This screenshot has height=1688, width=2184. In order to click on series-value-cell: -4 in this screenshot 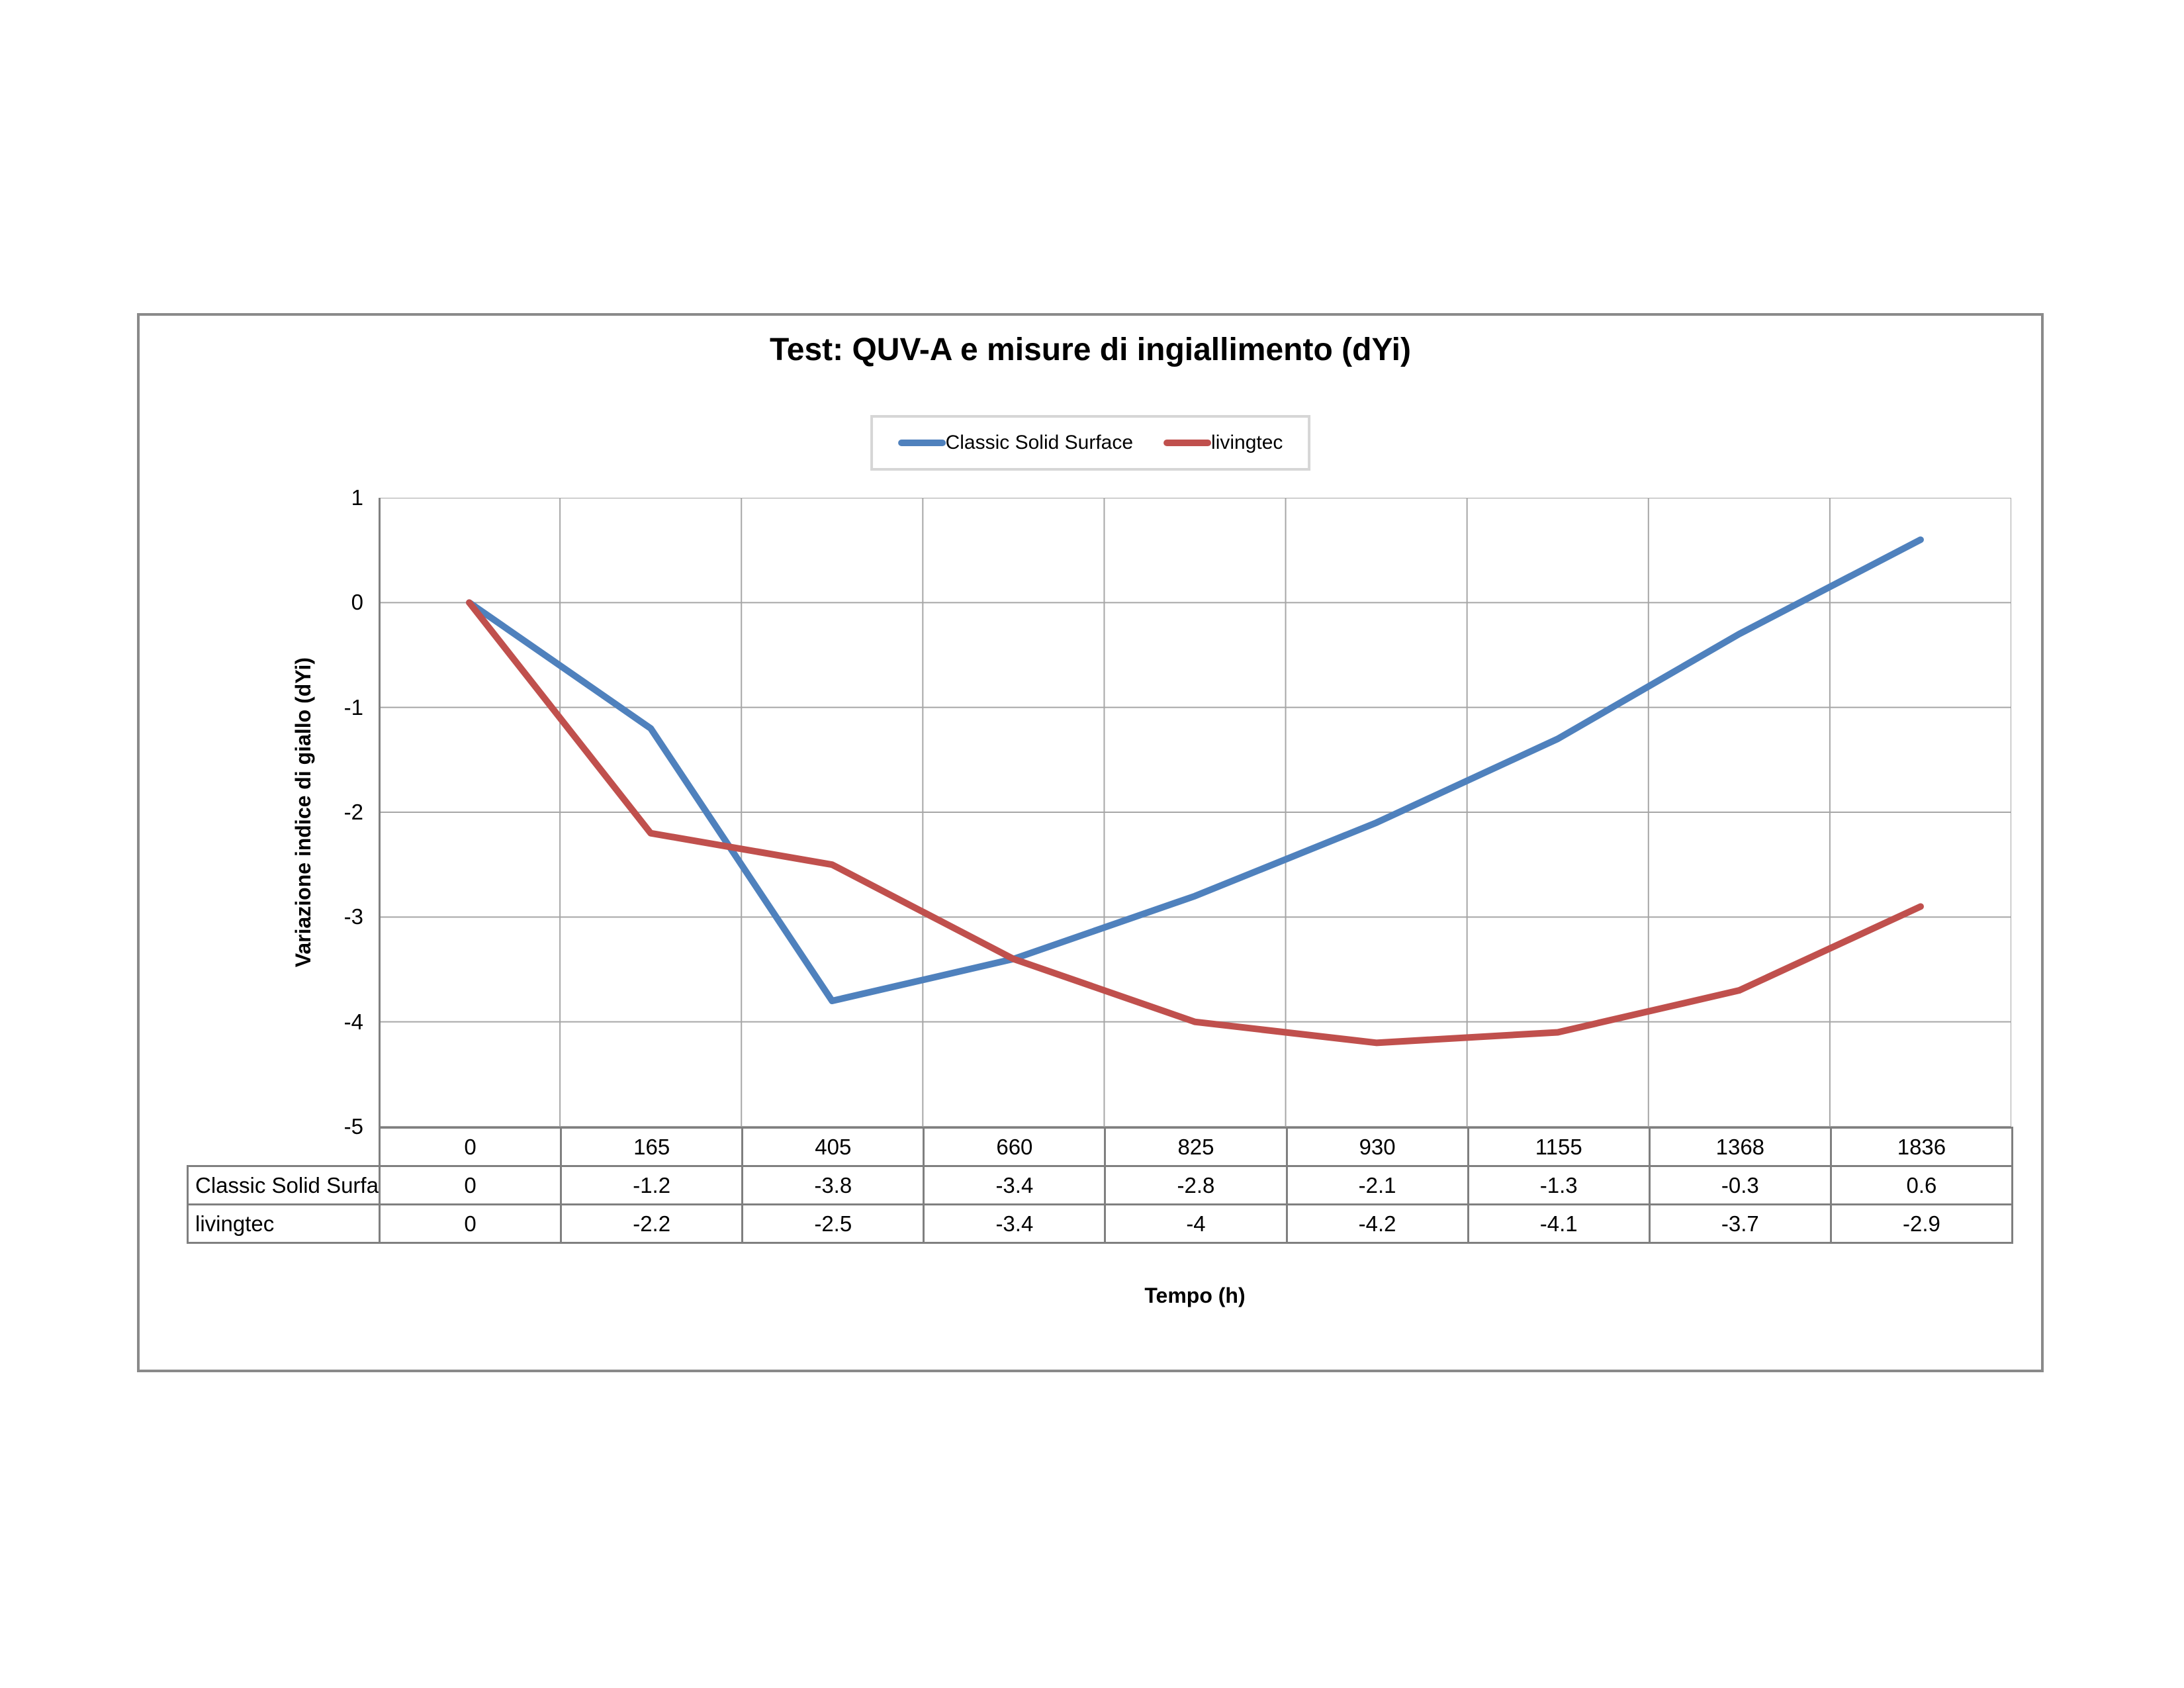, I will do `click(1196, 1223)`.